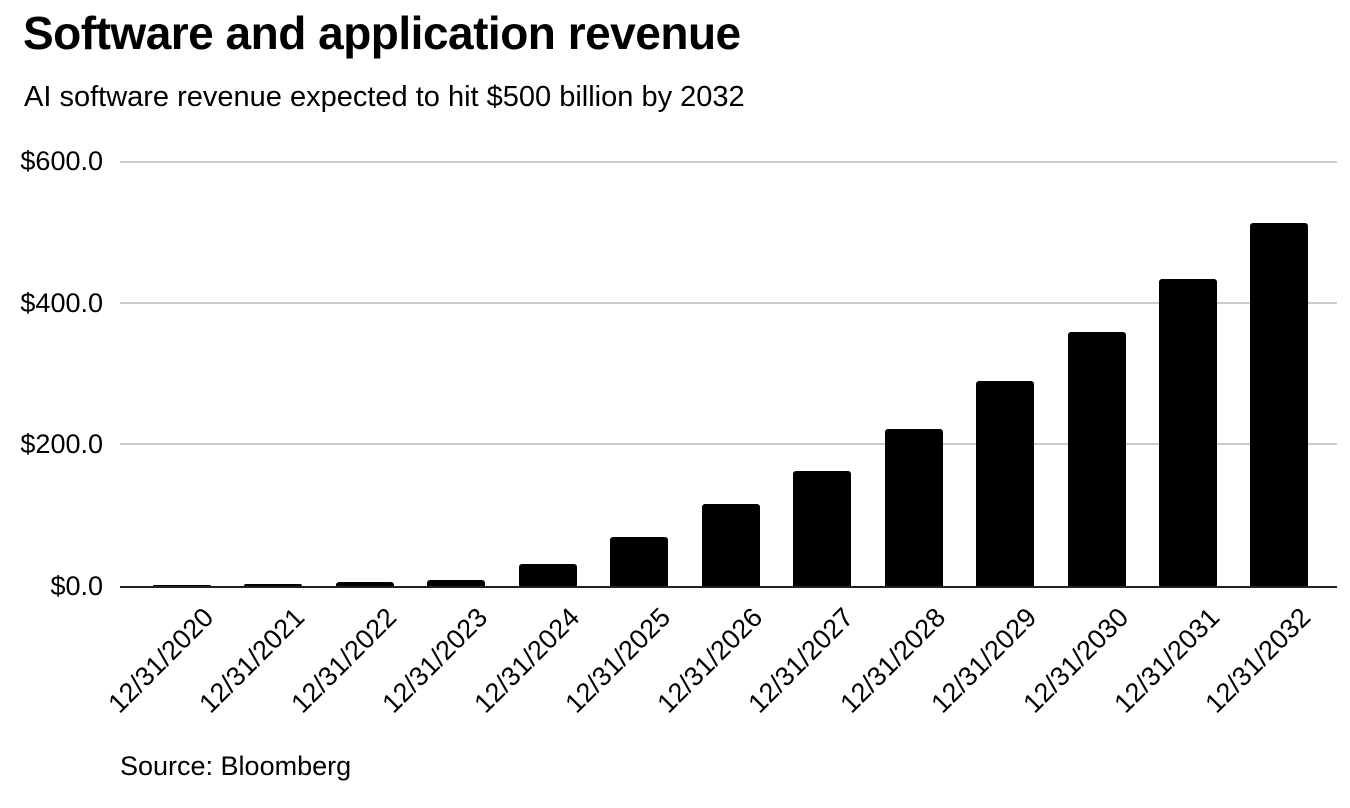 The width and height of the screenshot is (1350, 808). What do you see at coordinates (161, 660) in the screenshot?
I see `x-tick-label: 12/31/2020` at bounding box center [161, 660].